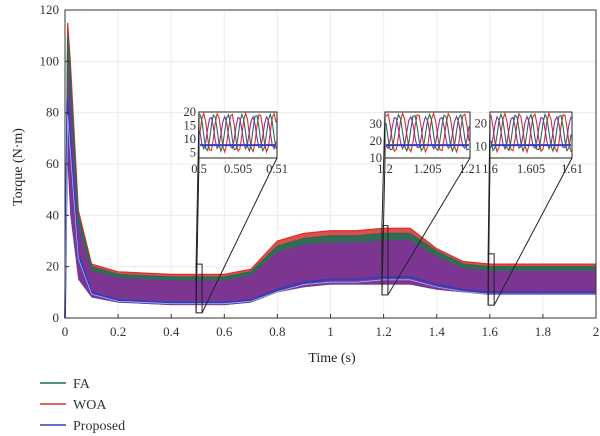  Describe the element at coordinates (332, 358) in the screenshot. I see `x-axis-label: Time (s)` at that location.